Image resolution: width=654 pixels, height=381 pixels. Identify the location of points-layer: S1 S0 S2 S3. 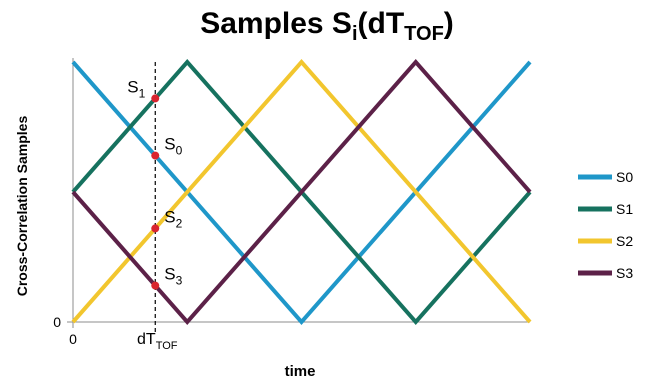
(155, 183).